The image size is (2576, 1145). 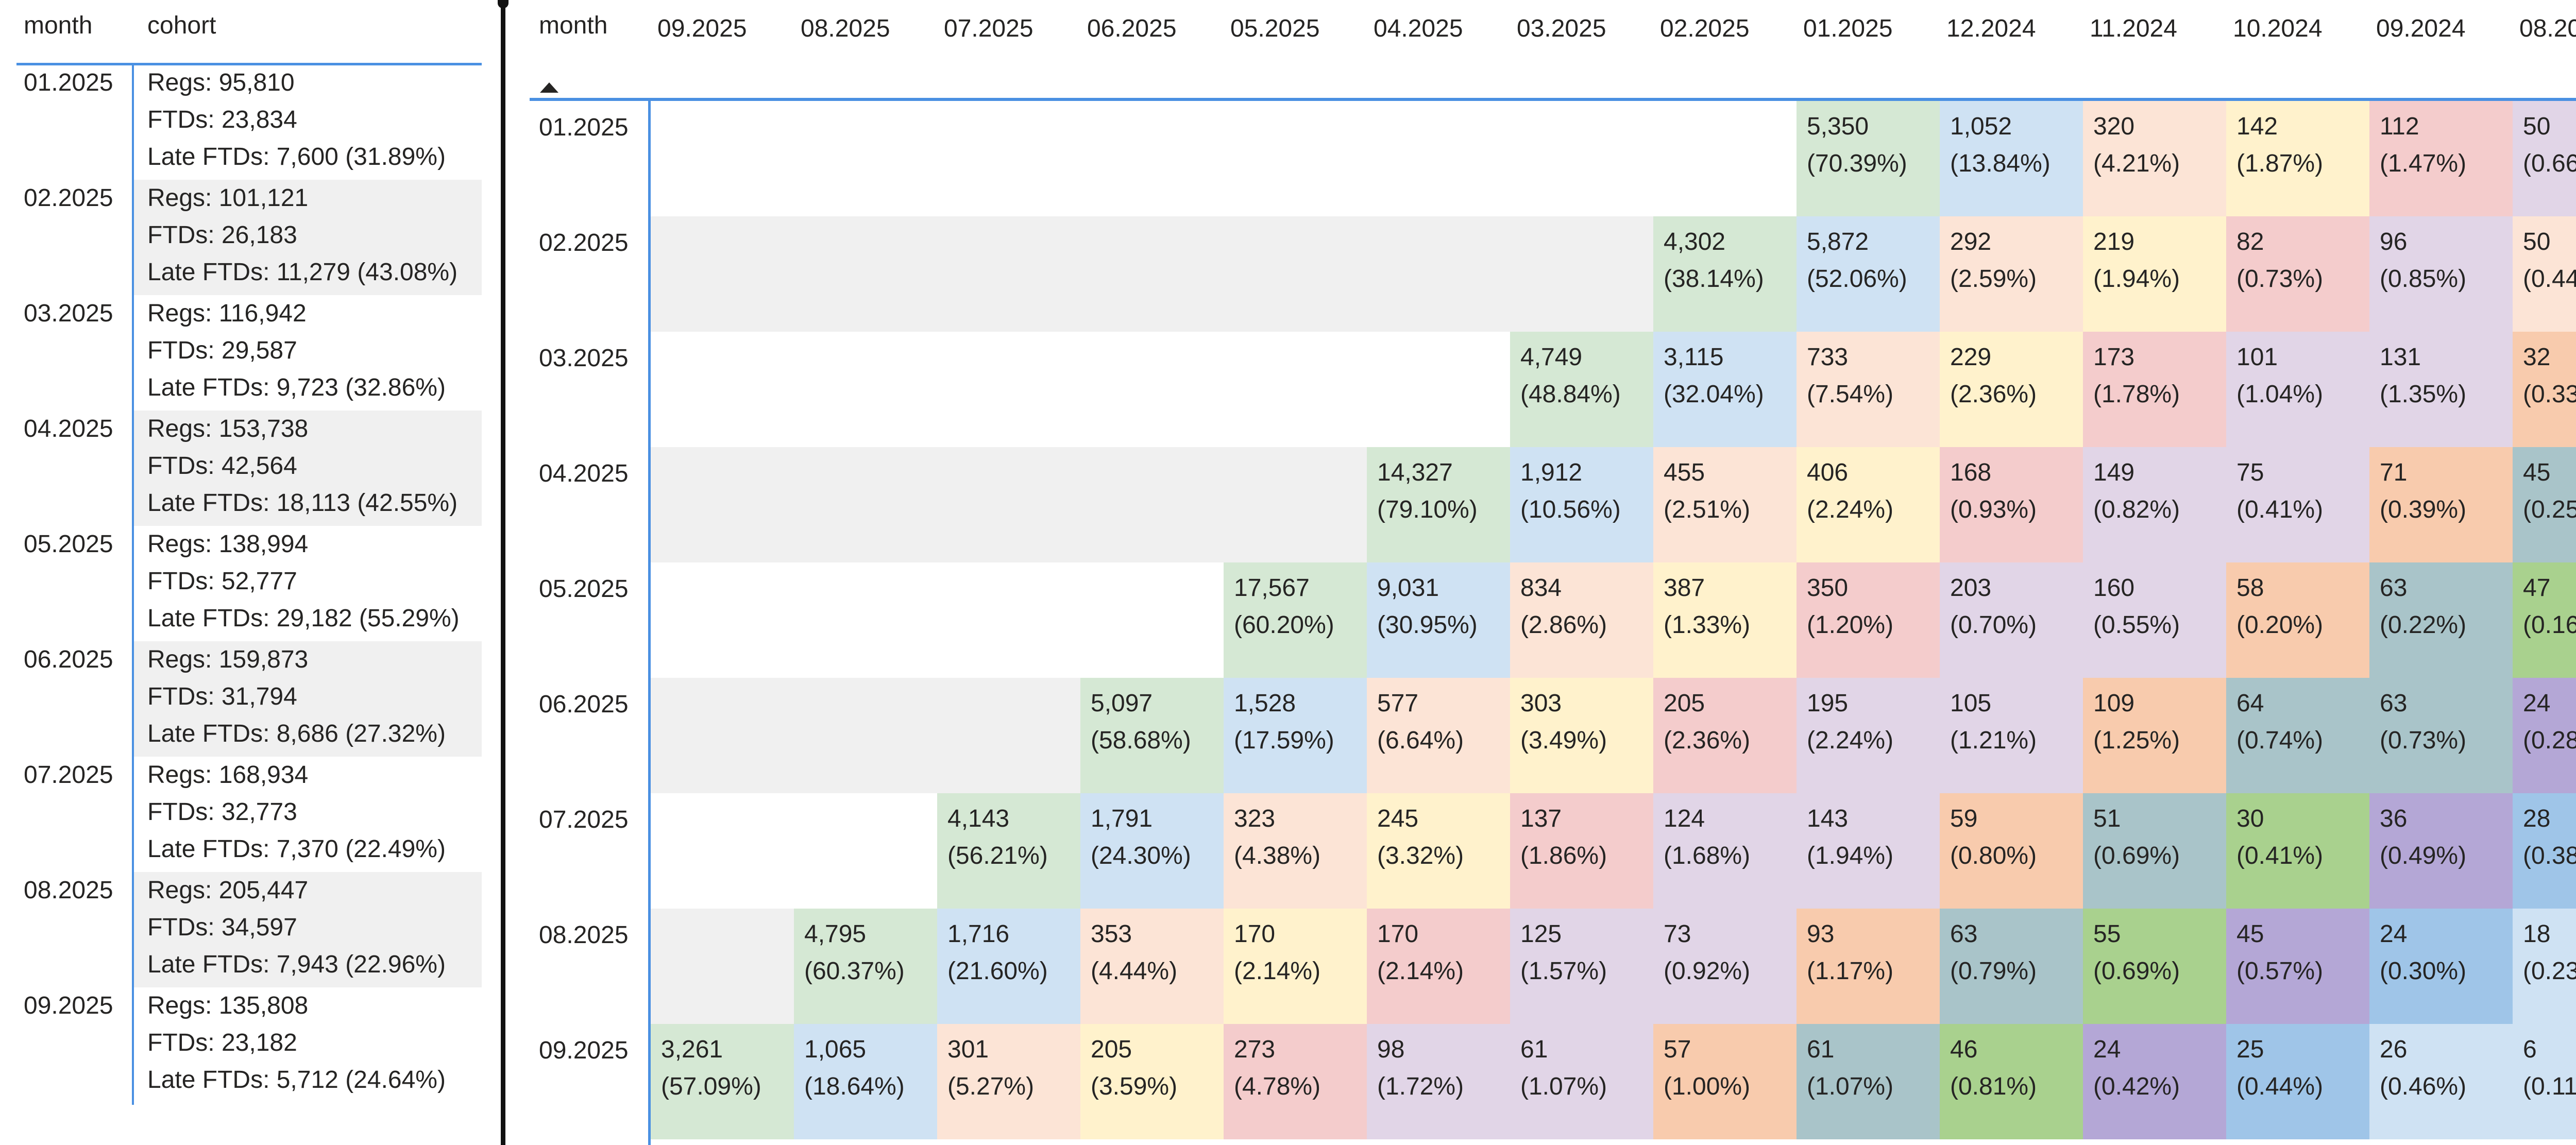 I want to click on matrix-cell: 1,052 (13.84%), so click(x=2011, y=158).